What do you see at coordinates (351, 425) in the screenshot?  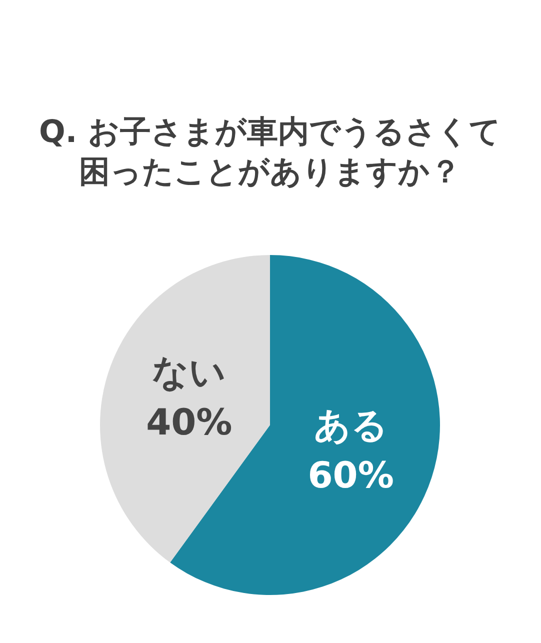 I see `slice-label: ある` at bounding box center [351, 425].